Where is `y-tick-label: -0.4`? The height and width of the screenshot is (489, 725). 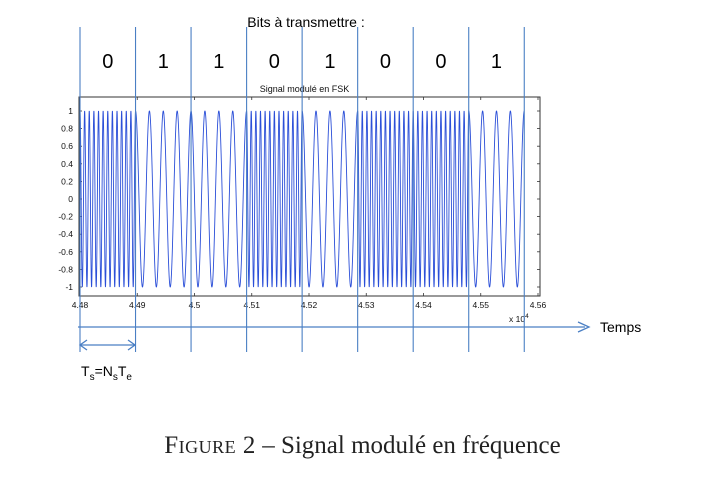 y-tick-label: -0.4 is located at coordinates (65, 234).